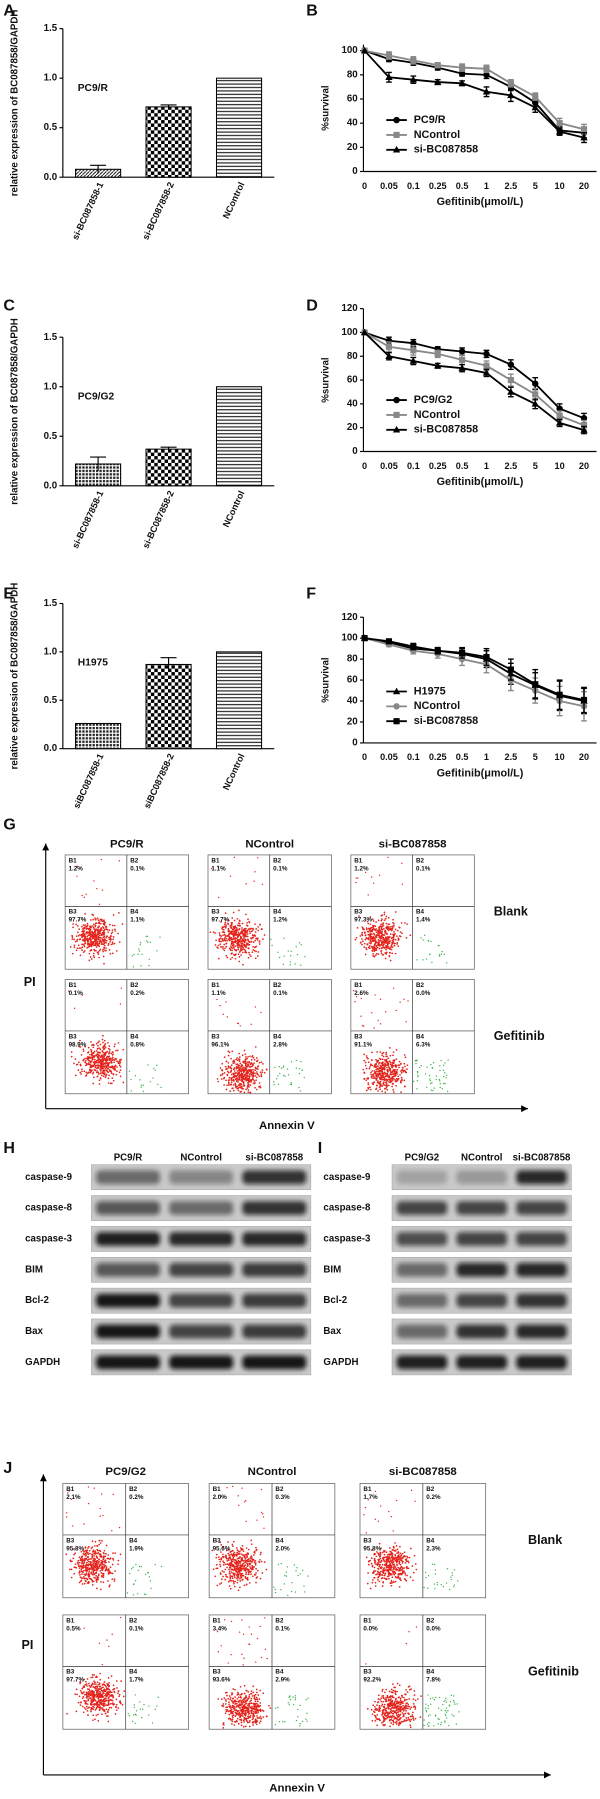 This screenshot has height=1799, width=600. I want to click on y-tick-label: 40, so click(352, 403).